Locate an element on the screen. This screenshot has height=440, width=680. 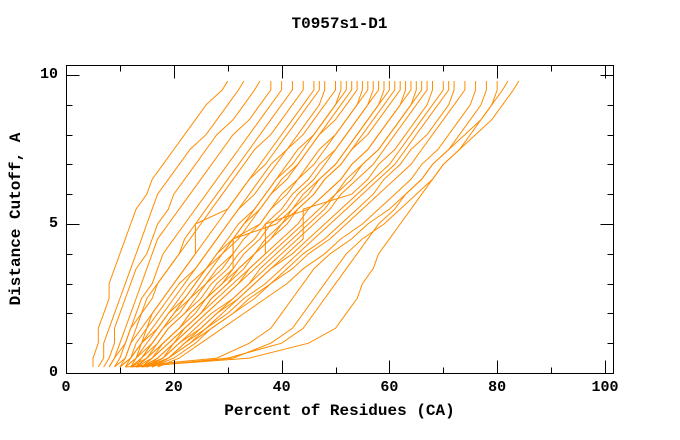
x-tick-label: 20 is located at coordinates (173, 387).